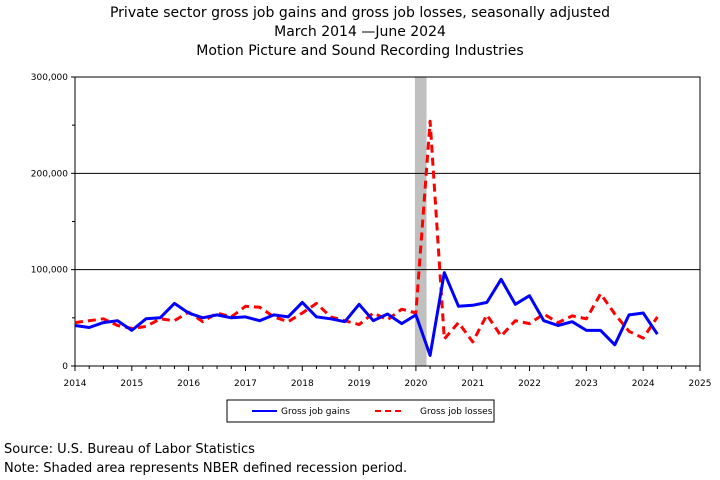 This screenshot has width=720, height=480. What do you see at coordinates (643, 384) in the screenshot?
I see `x-tick-label: 2024` at bounding box center [643, 384].